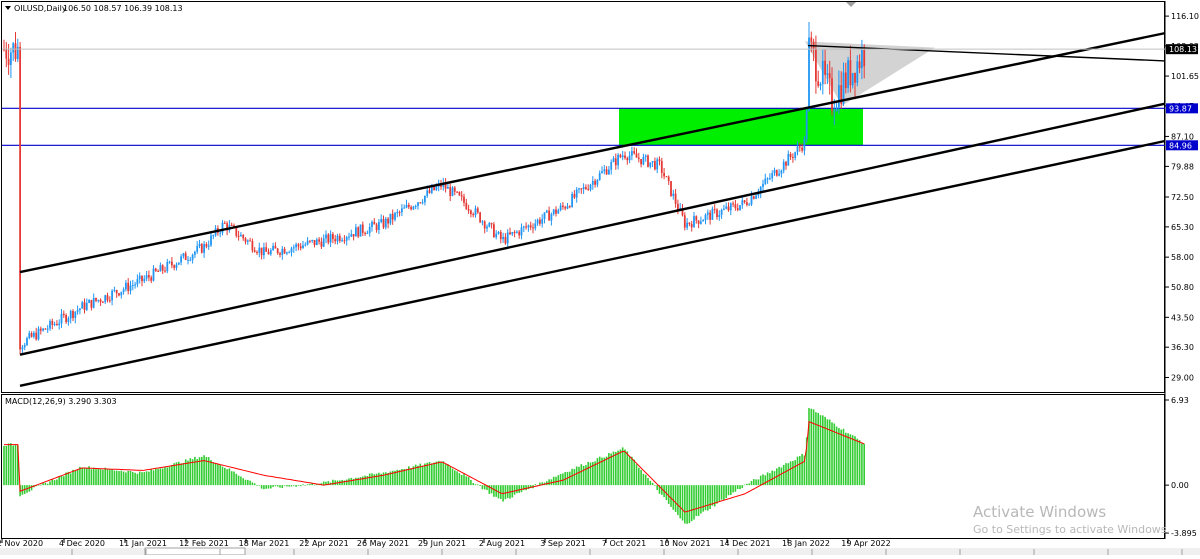  Describe the element at coordinates (1182, 136) in the screenshot. I see `price-tick-label: 87.10` at that location.